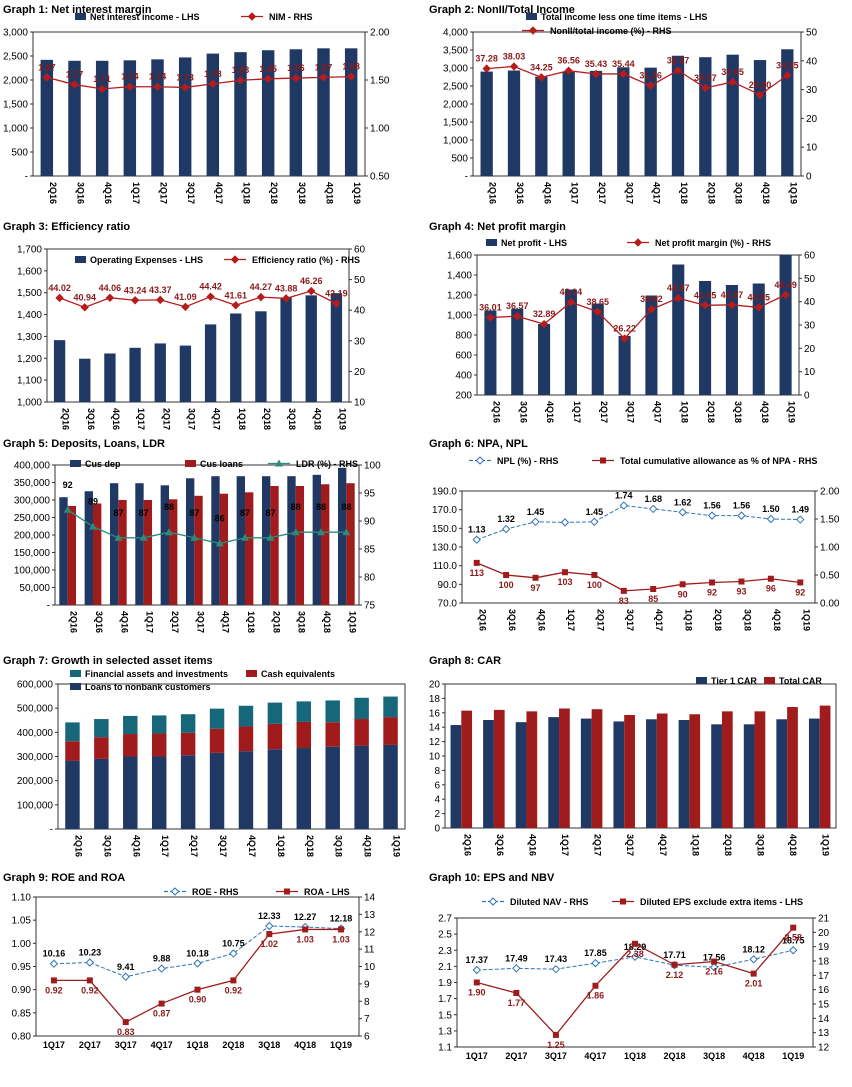 This screenshot has width=852, height=1087. What do you see at coordinates (144, 513) in the screenshot?
I see `data-label: 87` at bounding box center [144, 513].